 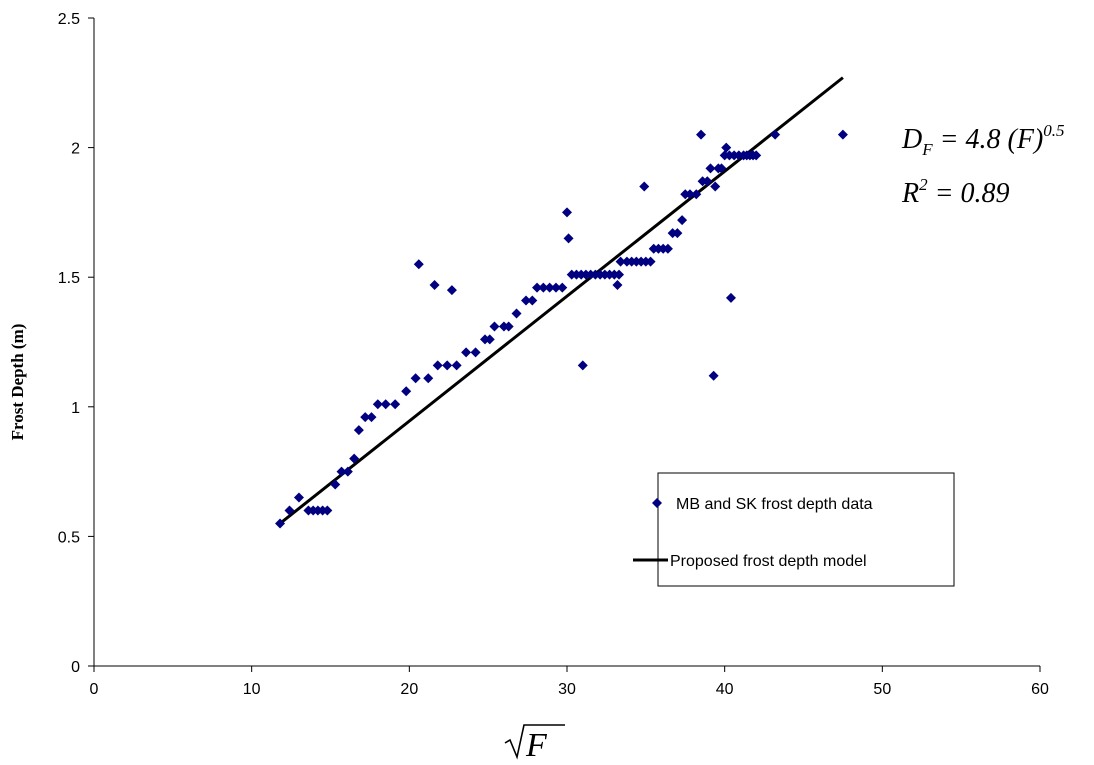 I want to click on y-tick-label: 1, so click(x=75, y=408).